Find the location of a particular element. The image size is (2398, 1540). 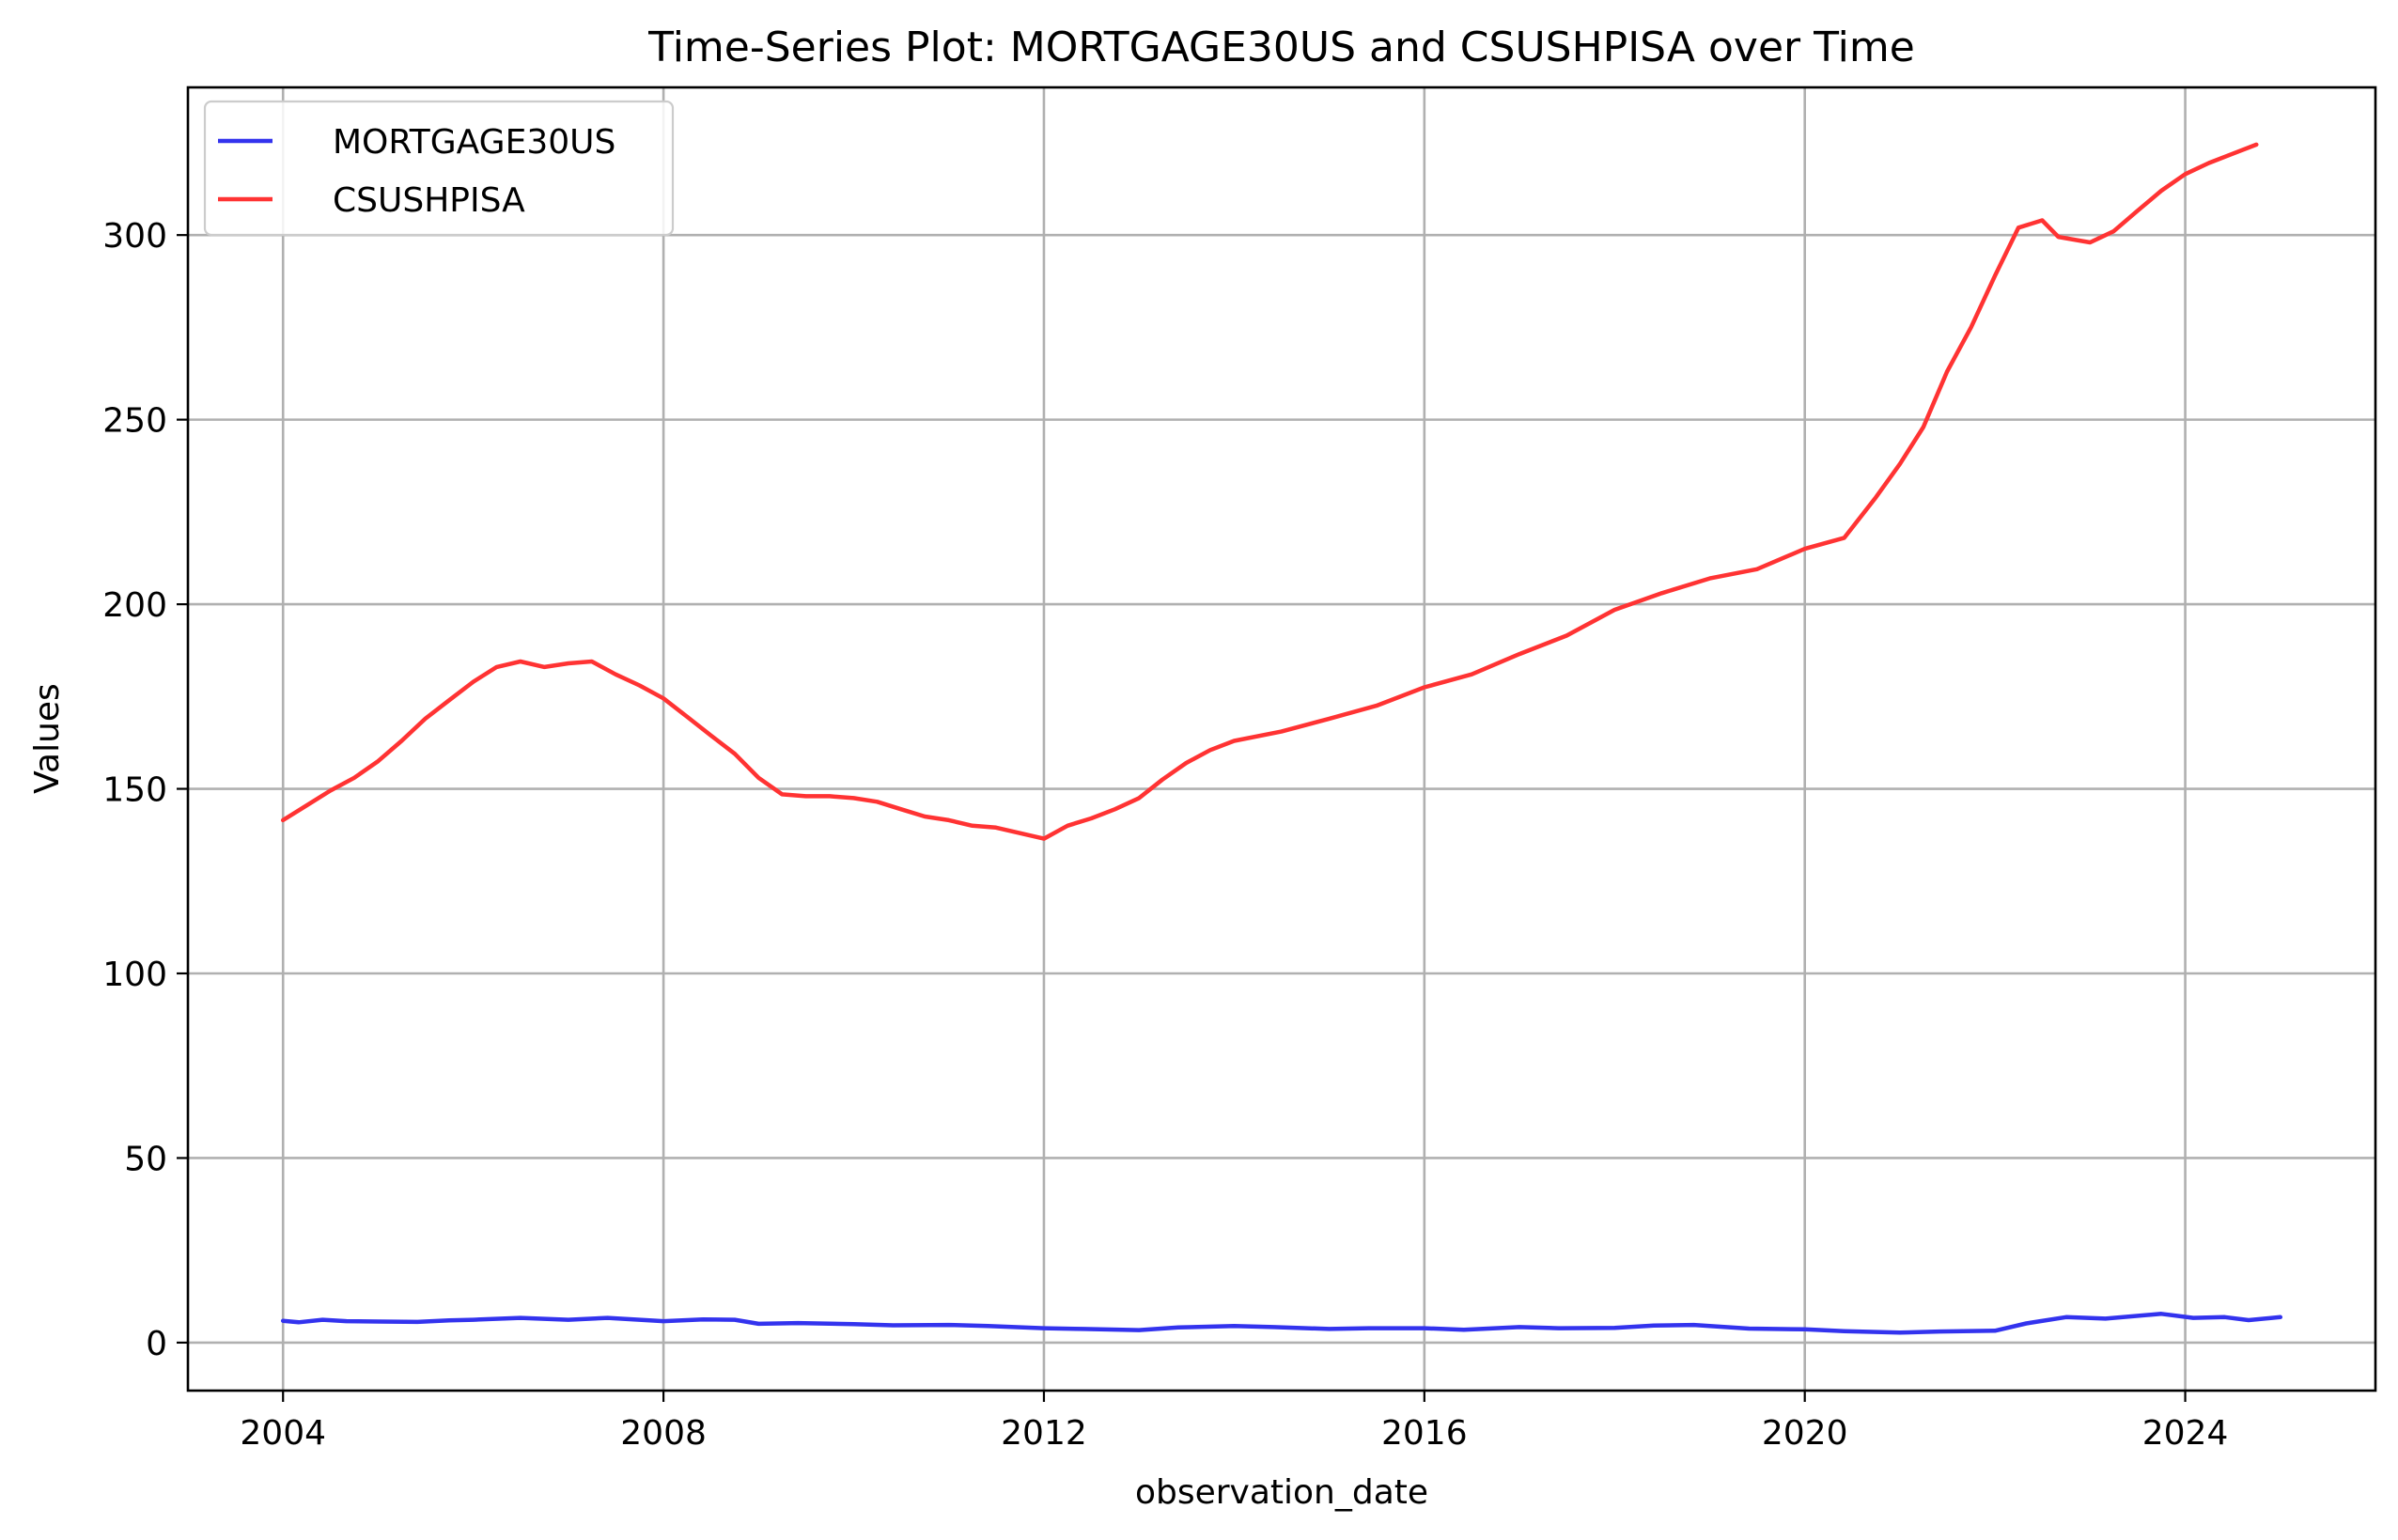

legend: MORTGAGE30US CSUSHPISA is located at coordinates (439, 168).